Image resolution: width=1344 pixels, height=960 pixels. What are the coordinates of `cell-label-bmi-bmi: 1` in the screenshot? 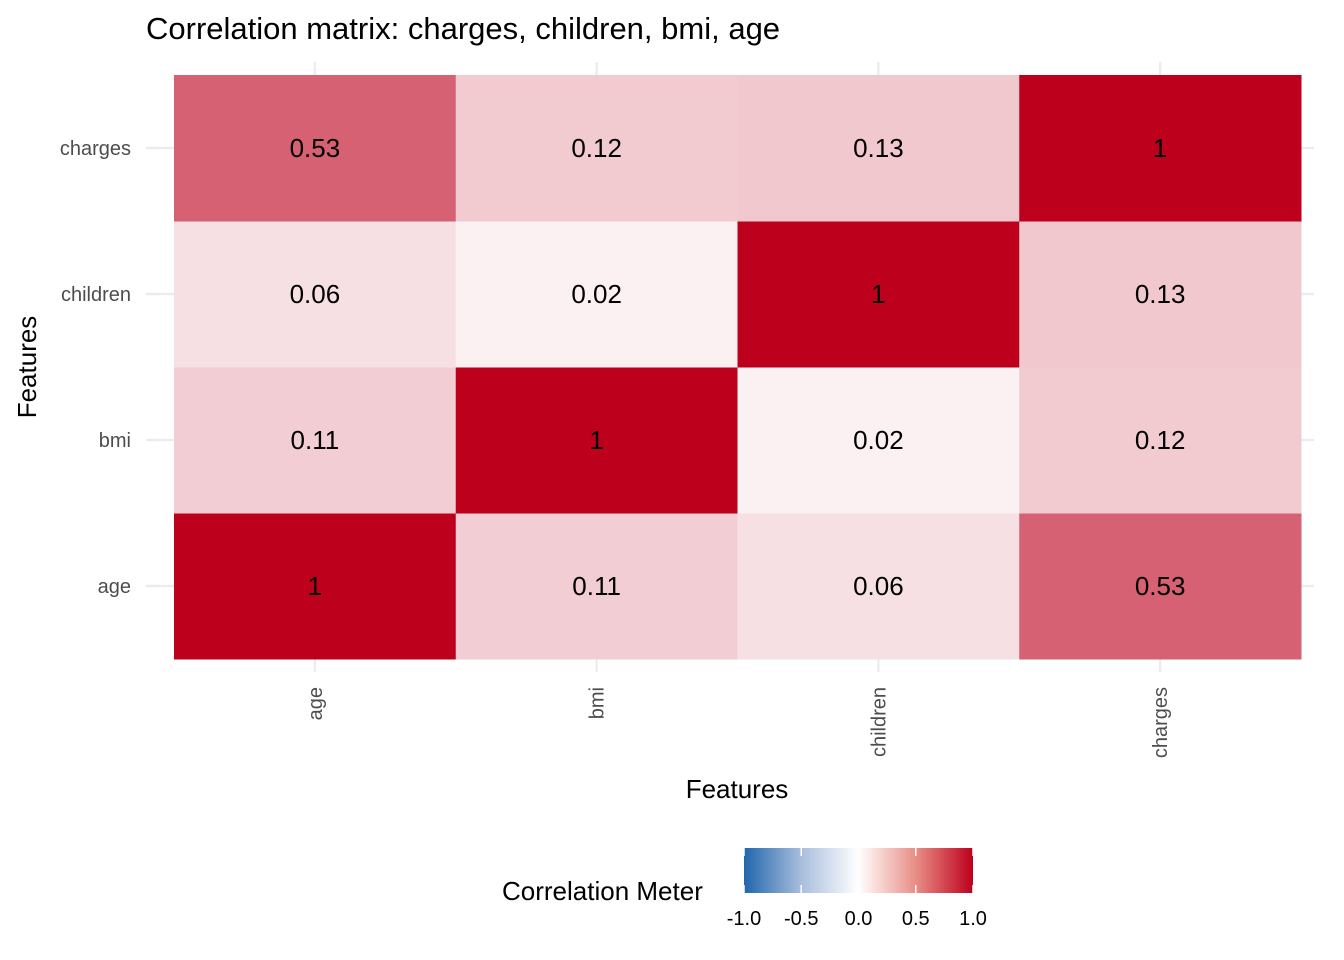 It's located at (596, 440).